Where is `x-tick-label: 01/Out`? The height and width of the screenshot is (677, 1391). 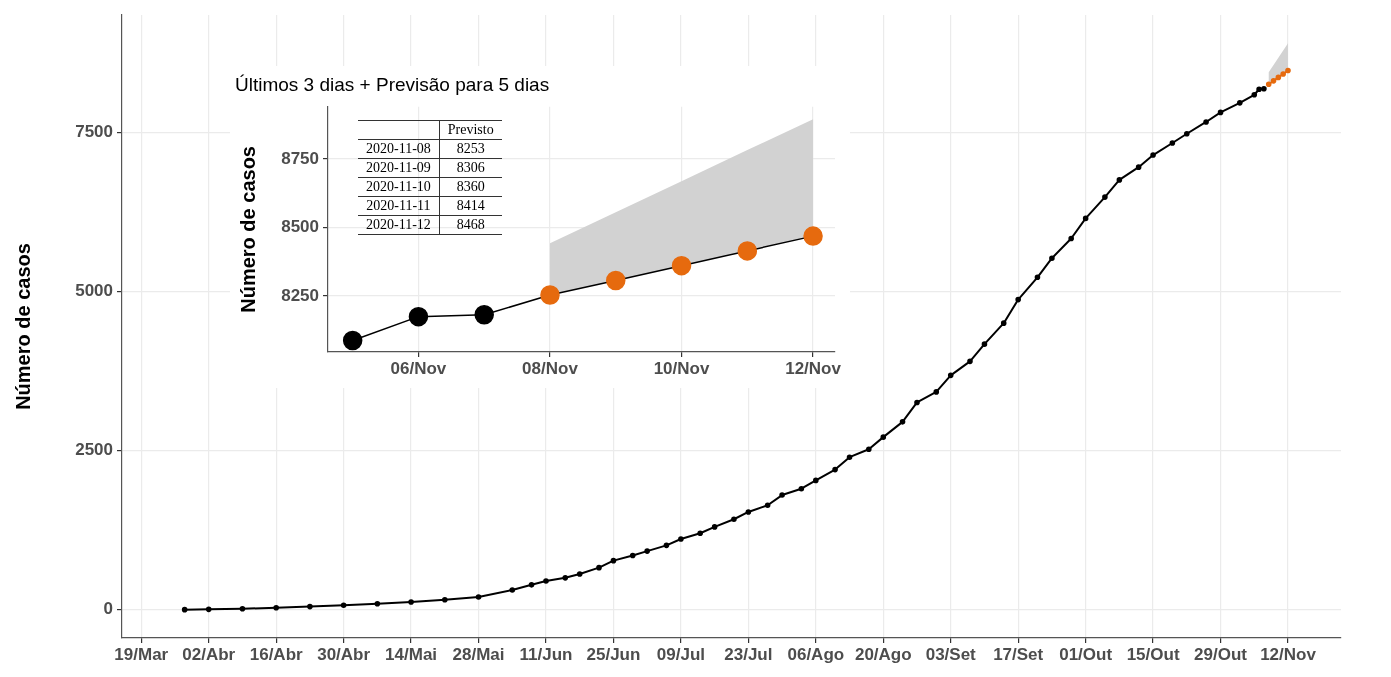
x-tick-label: 01/Out is located at coordinates (1086, 654).